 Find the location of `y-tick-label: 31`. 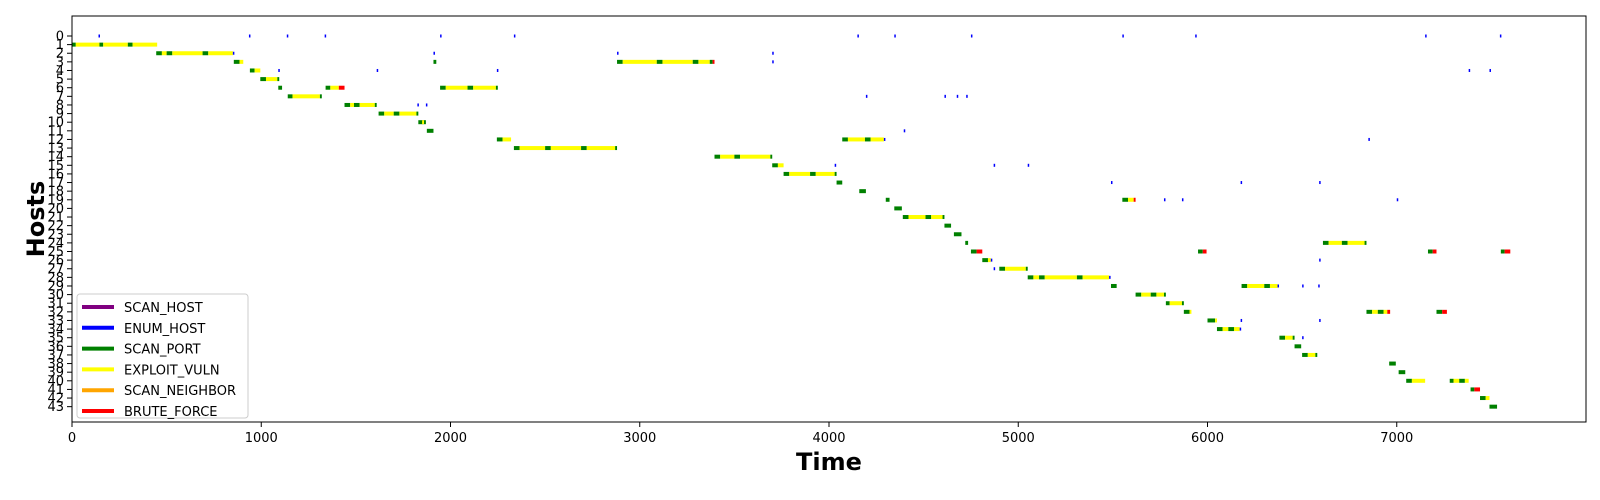

y-tick-label: 31 is located at coordinates (55, 304).